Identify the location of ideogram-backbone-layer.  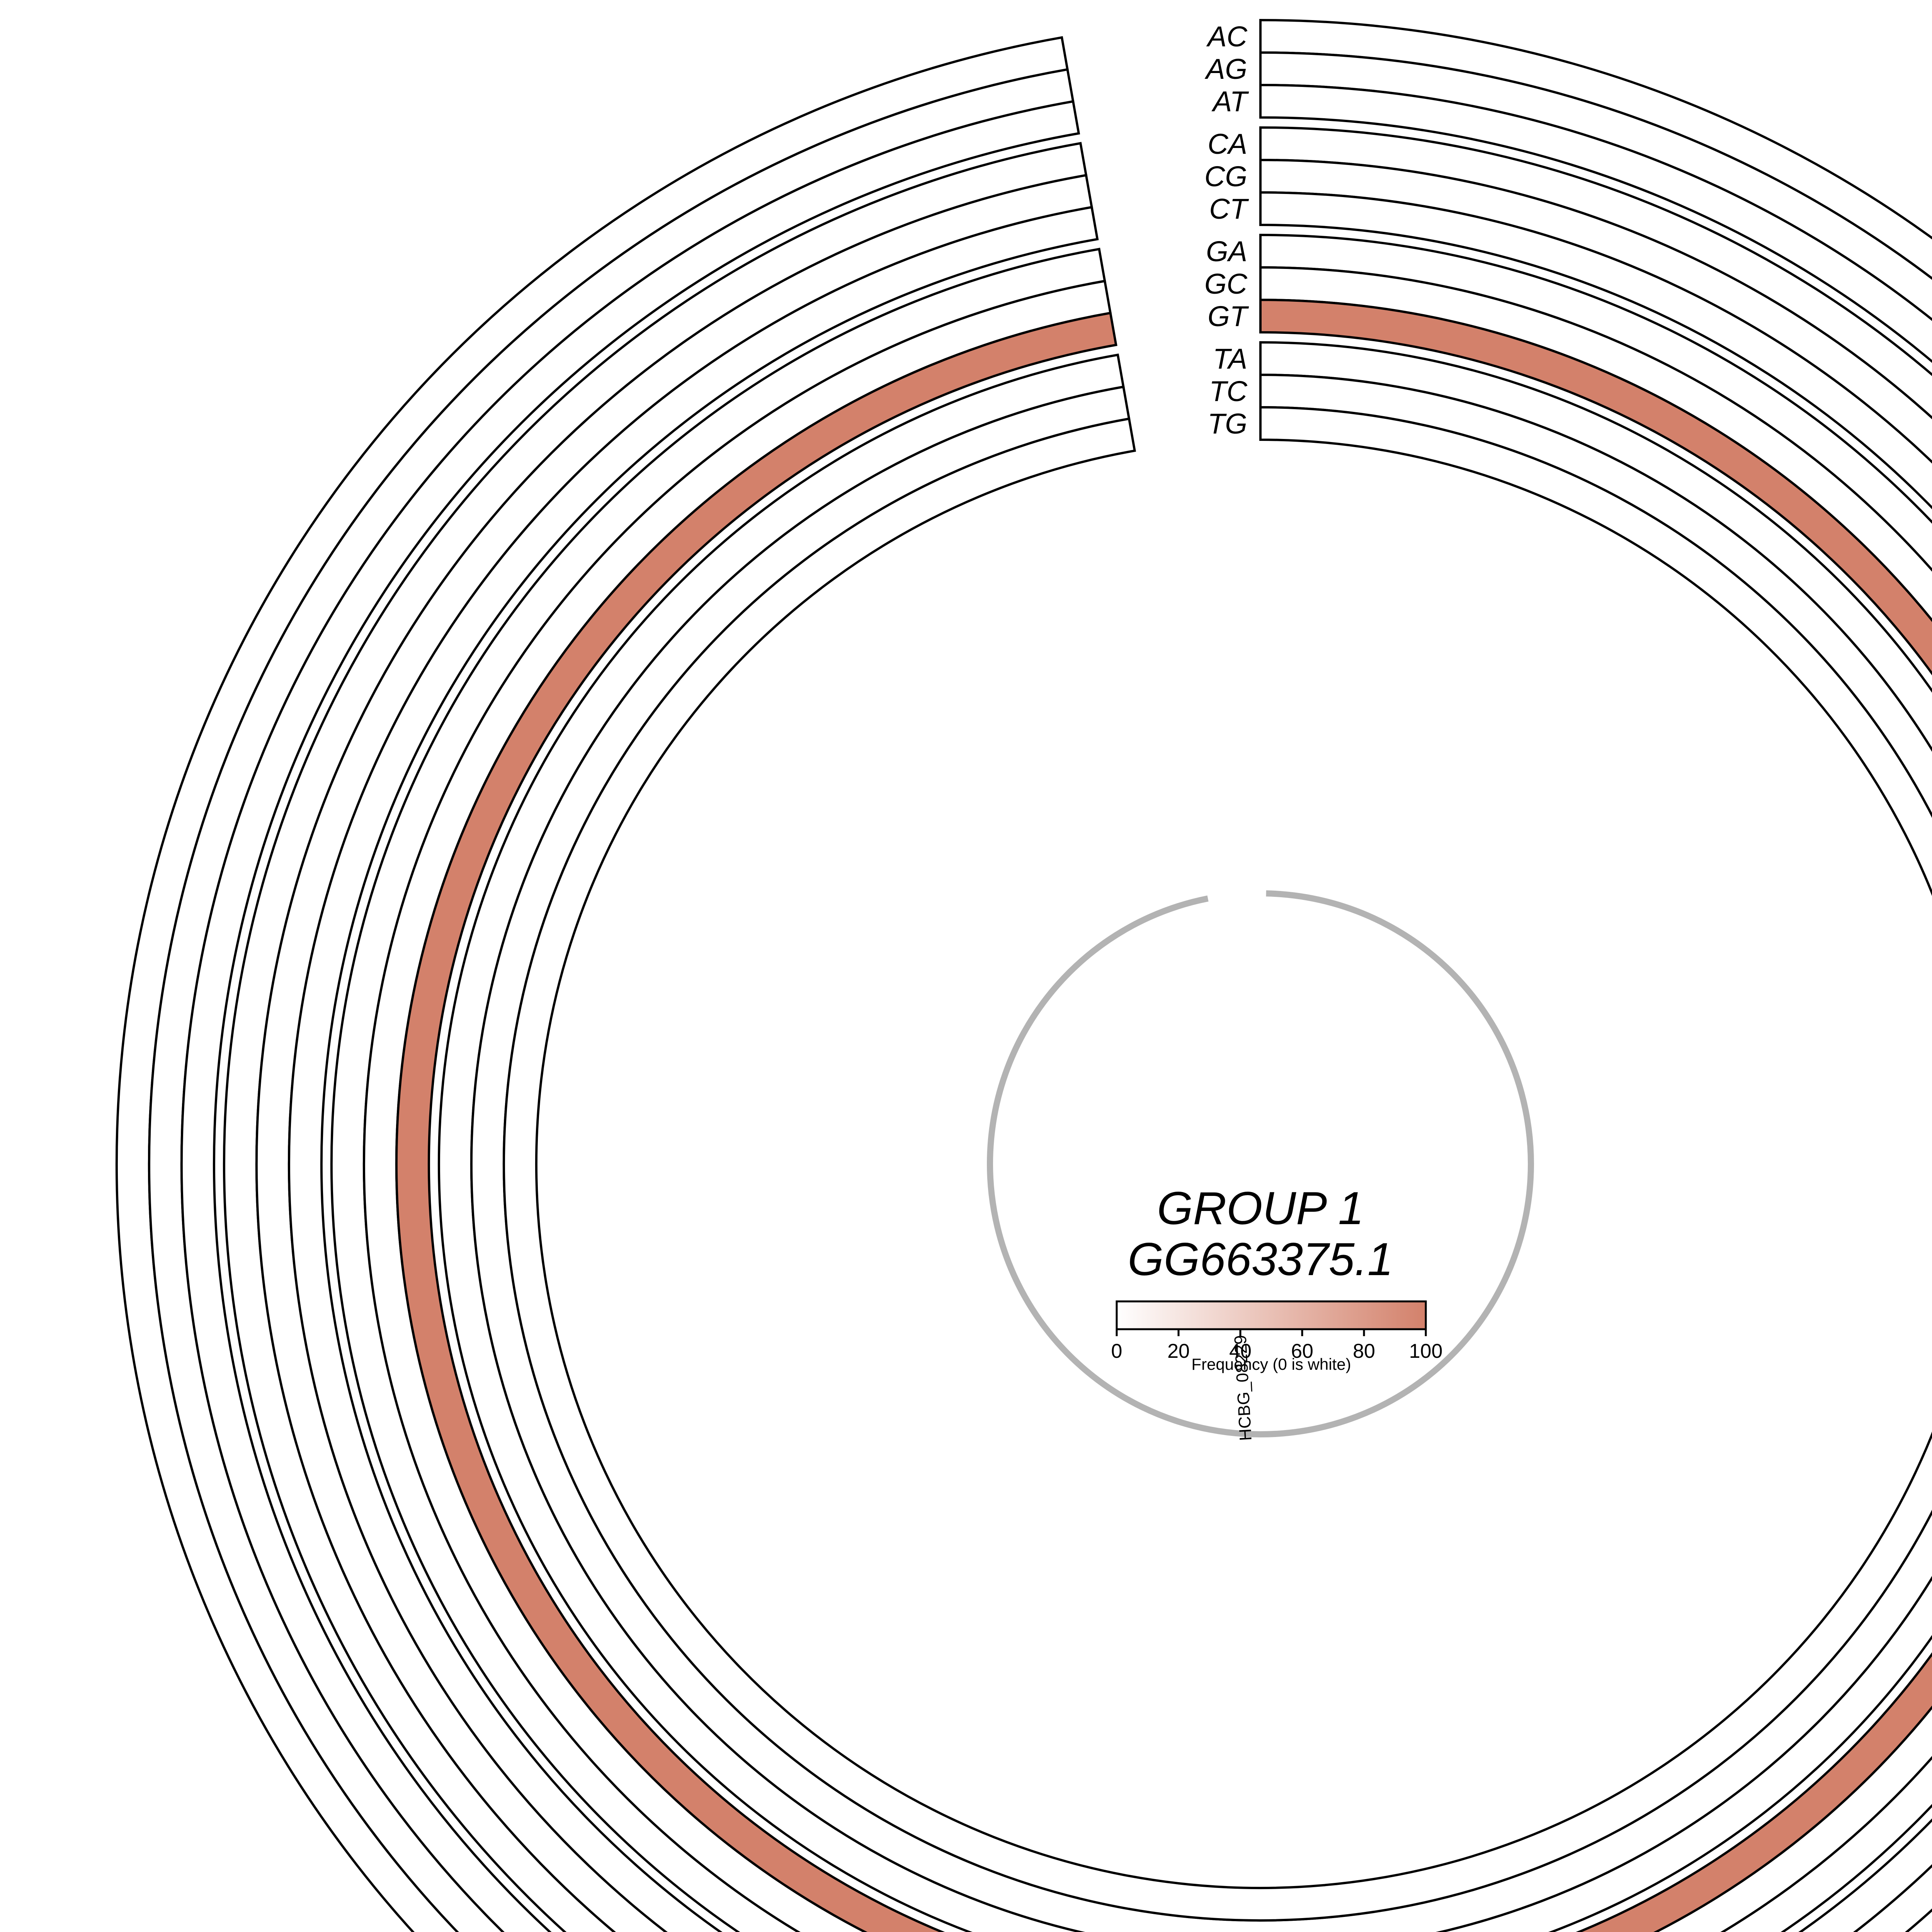
(1261, 1163).